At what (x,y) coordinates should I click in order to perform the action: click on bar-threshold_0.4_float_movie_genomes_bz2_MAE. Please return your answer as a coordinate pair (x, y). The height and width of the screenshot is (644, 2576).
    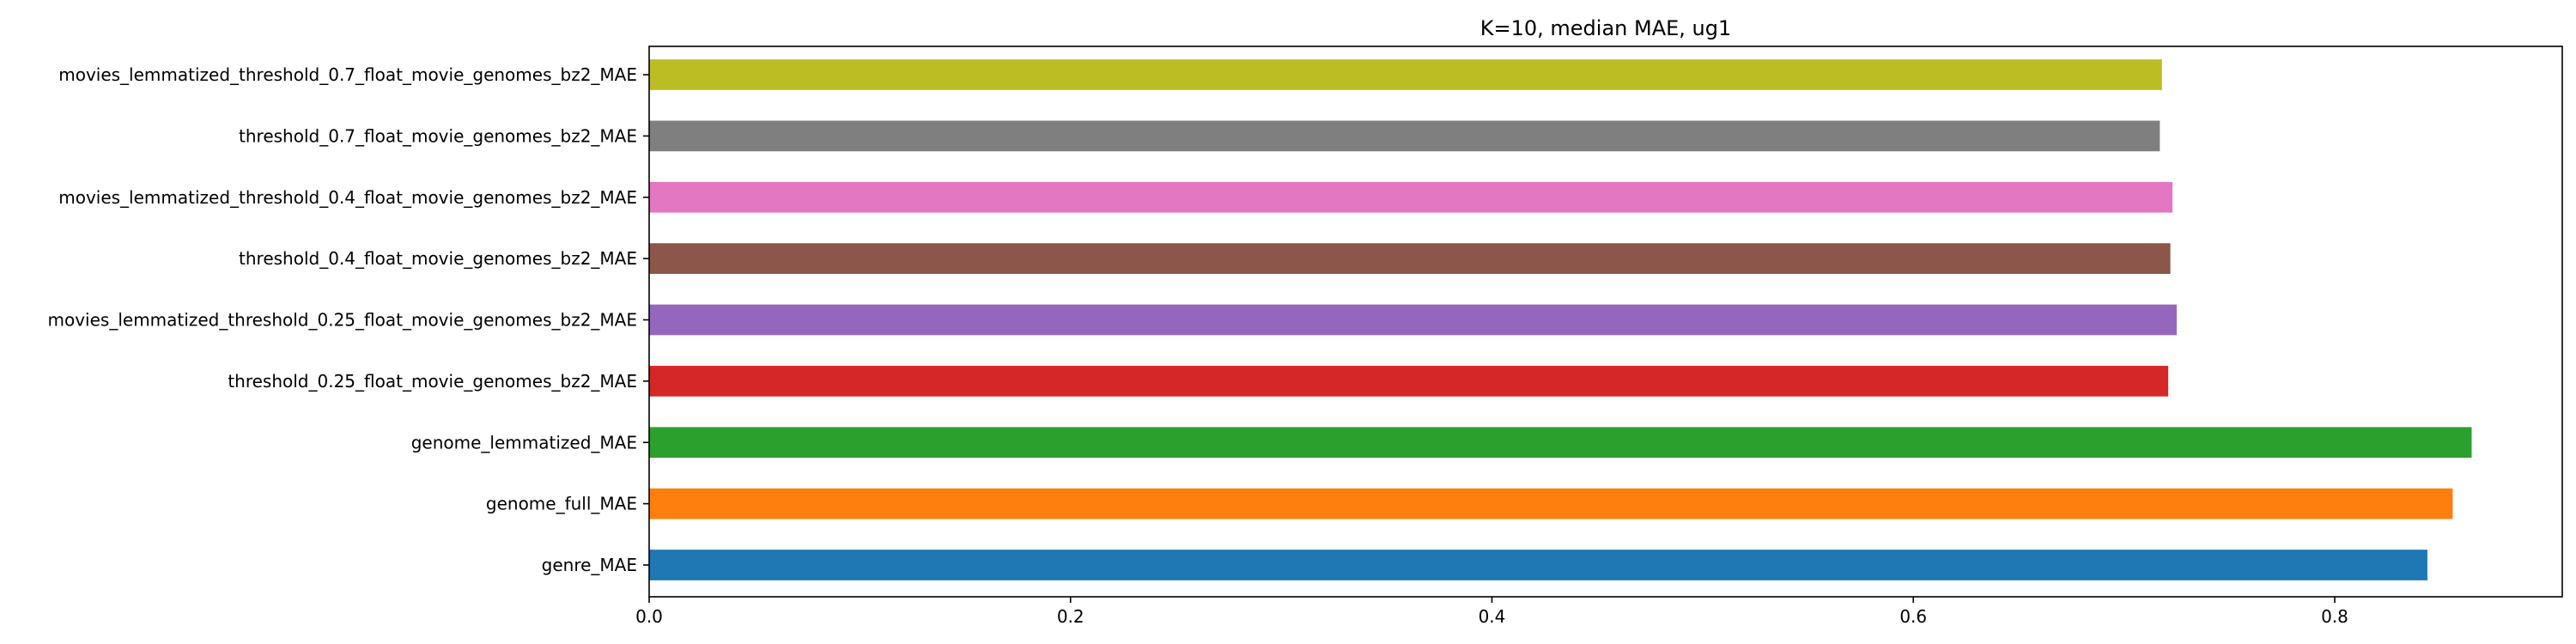
    Looking at the image, I should click on (1410, 258).